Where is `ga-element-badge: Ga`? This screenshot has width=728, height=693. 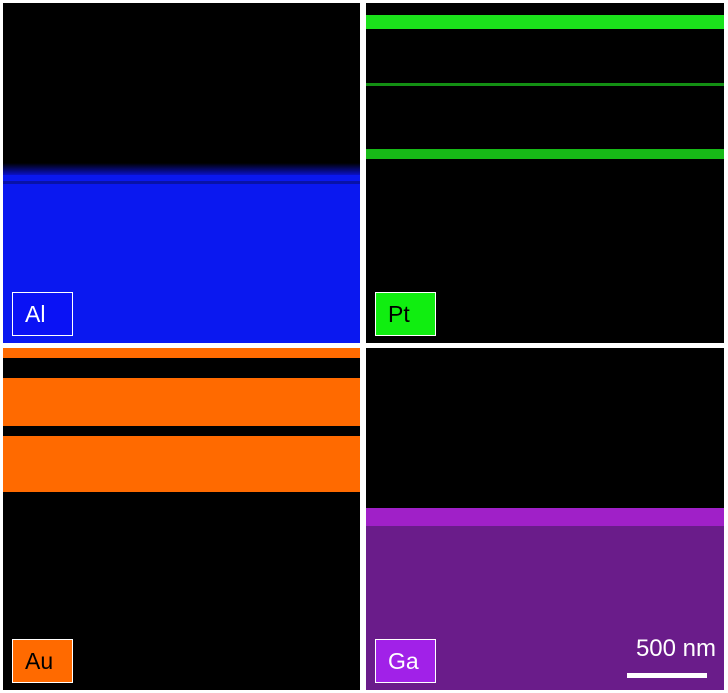
ga-element-badge: Ga is located at coordinates (405, 661).